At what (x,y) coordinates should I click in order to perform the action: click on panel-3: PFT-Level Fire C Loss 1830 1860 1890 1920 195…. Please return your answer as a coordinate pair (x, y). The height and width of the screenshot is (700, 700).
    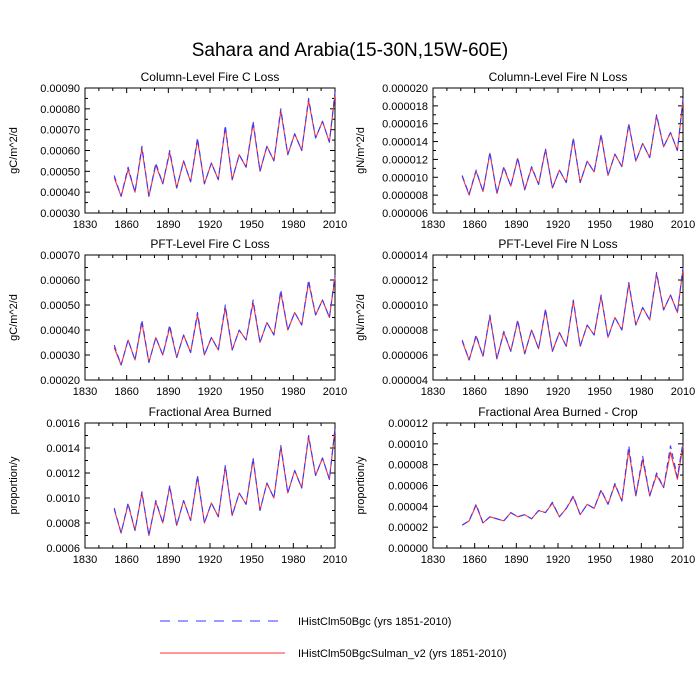
    Looking at the image, I should click on (177, 317).